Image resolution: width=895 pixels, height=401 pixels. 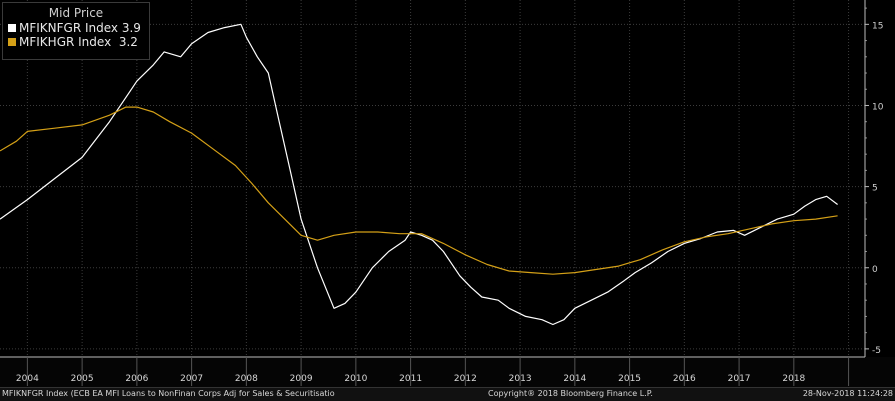 I want to click on x-tick-label: 2010, so click(x=355, y=379).